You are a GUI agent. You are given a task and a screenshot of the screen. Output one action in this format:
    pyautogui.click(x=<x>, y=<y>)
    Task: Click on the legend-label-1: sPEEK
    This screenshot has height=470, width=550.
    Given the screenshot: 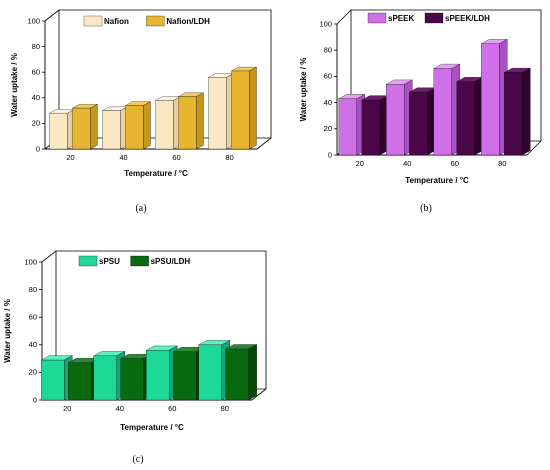 What is the action you would take?
    pyautogui.click(x=401, y=18)
    